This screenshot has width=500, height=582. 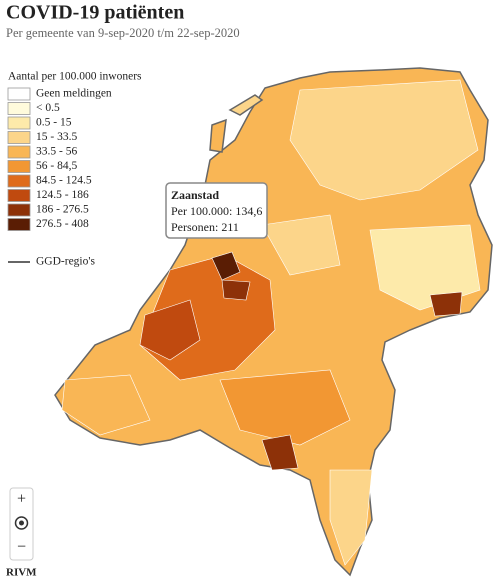 What do you see at coordinates (62, 224) in the screenshot?
I see `legend-label: 276.5 - 408` at bounding box center [62, 224].